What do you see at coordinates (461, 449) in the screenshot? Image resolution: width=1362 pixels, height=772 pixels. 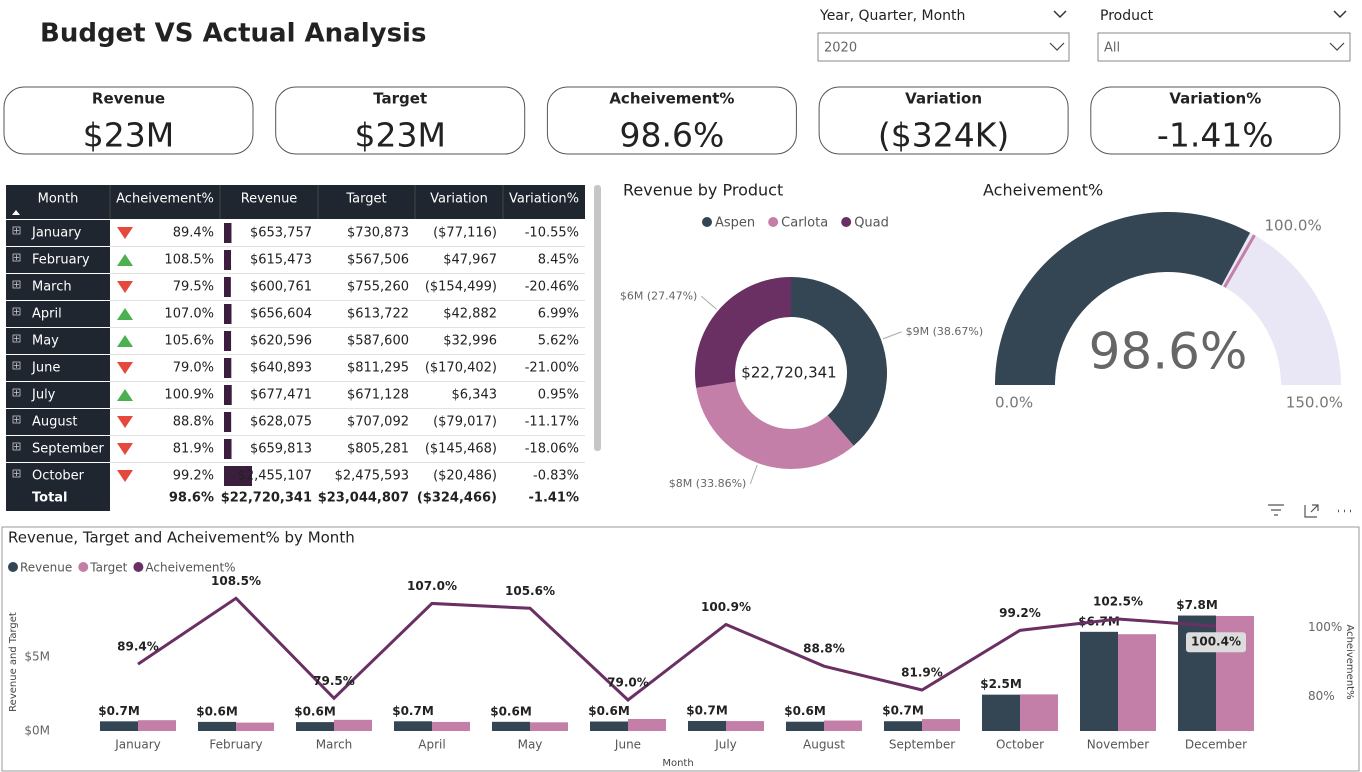 I see `table-cell: ($145,468)` at bounding box center [461, 449].